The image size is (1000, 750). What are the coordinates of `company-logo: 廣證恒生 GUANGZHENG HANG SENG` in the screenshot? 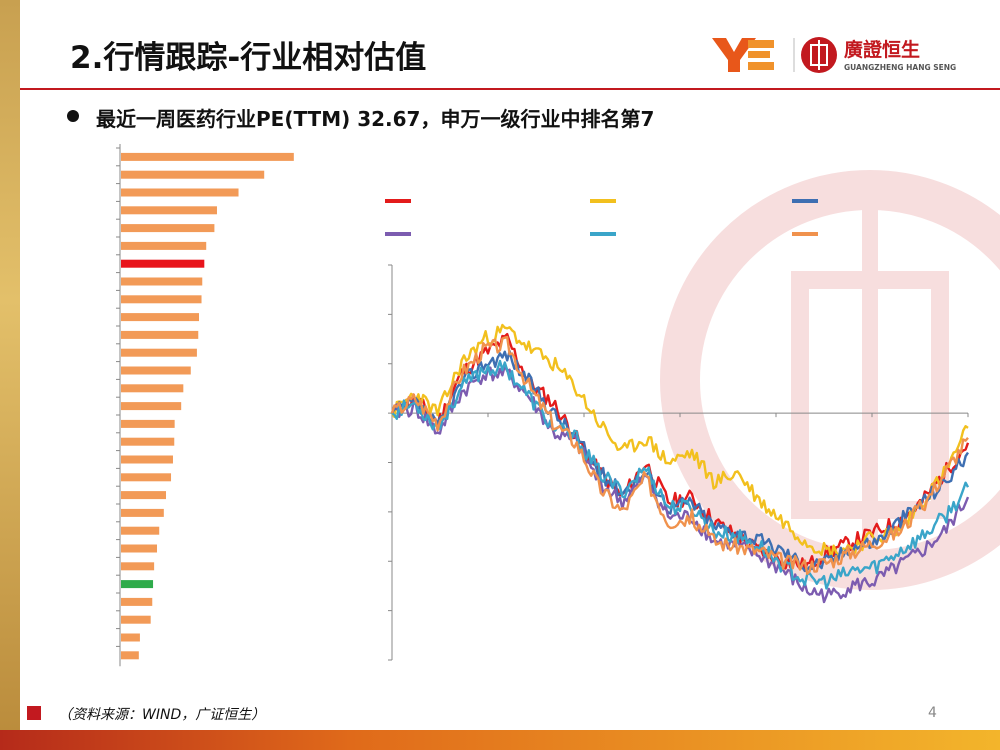 It's located at (834, 55).